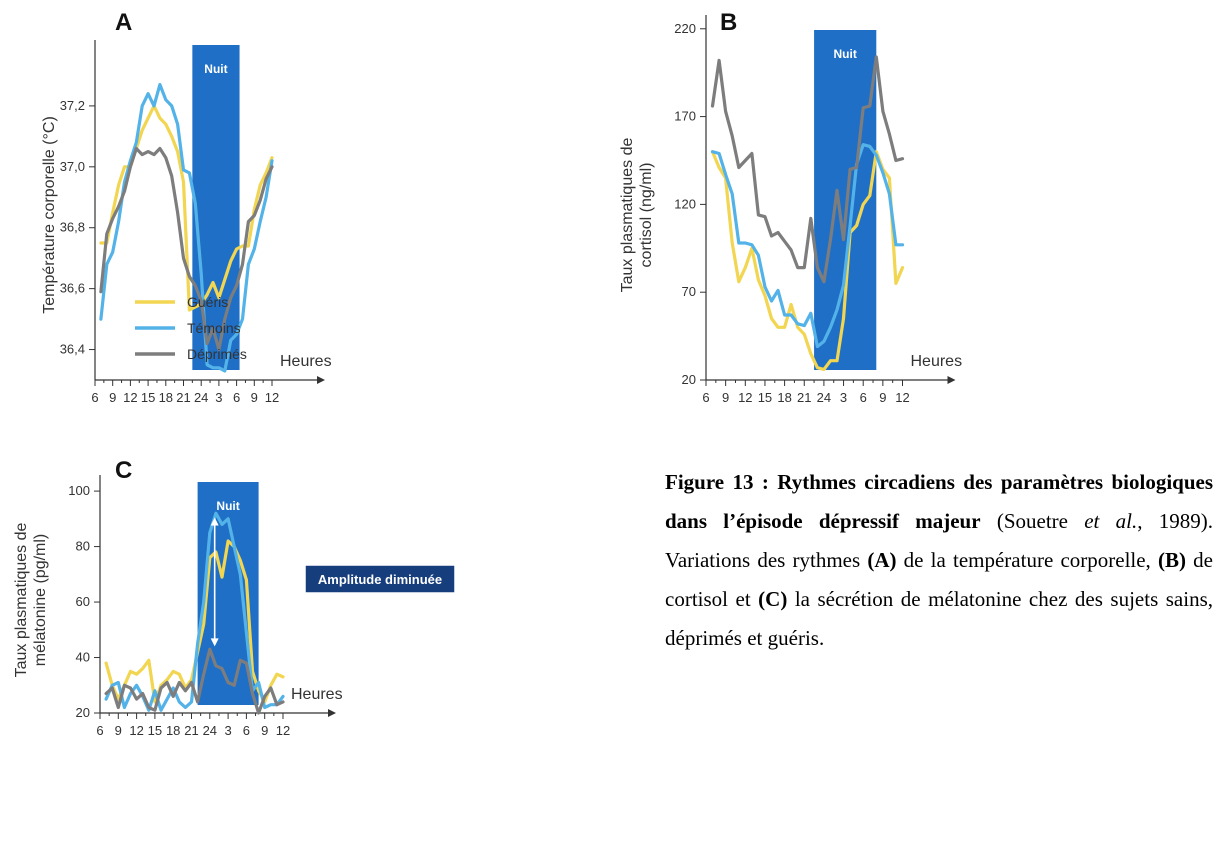  I want to click on chart-b-series-gueris, so click(807, 261).